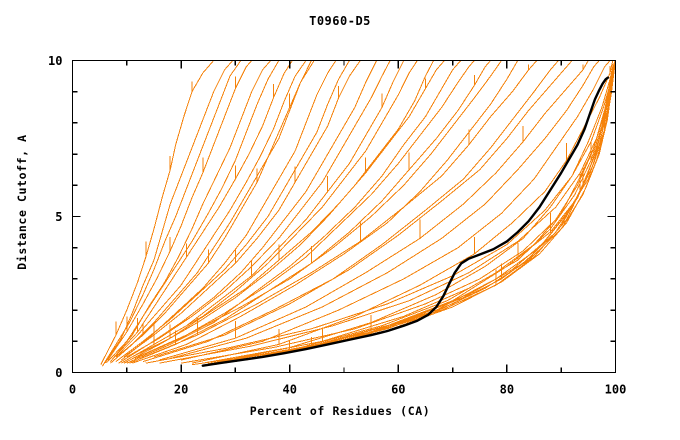 The width and height of the screenshot is (680, 440). I want to click on x-axis-tick-label: 20, so click(181, 390).